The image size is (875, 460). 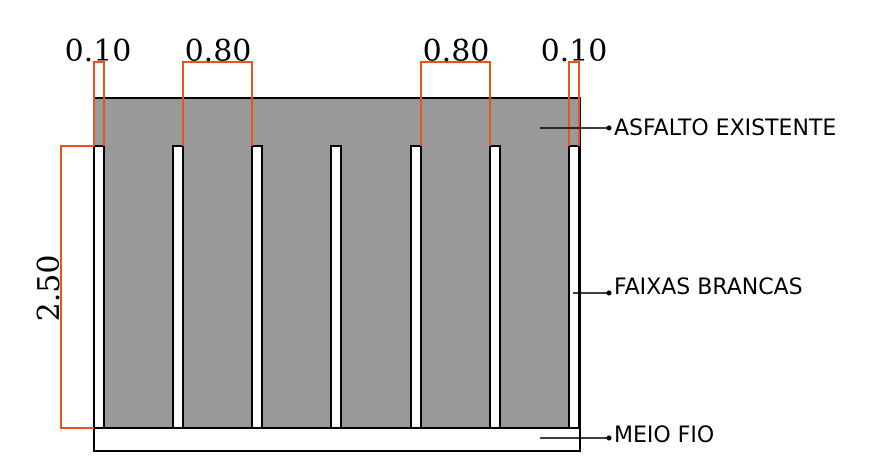 I want to click on dim-label-gap-right: 0.80, so click(x=456, y=51).